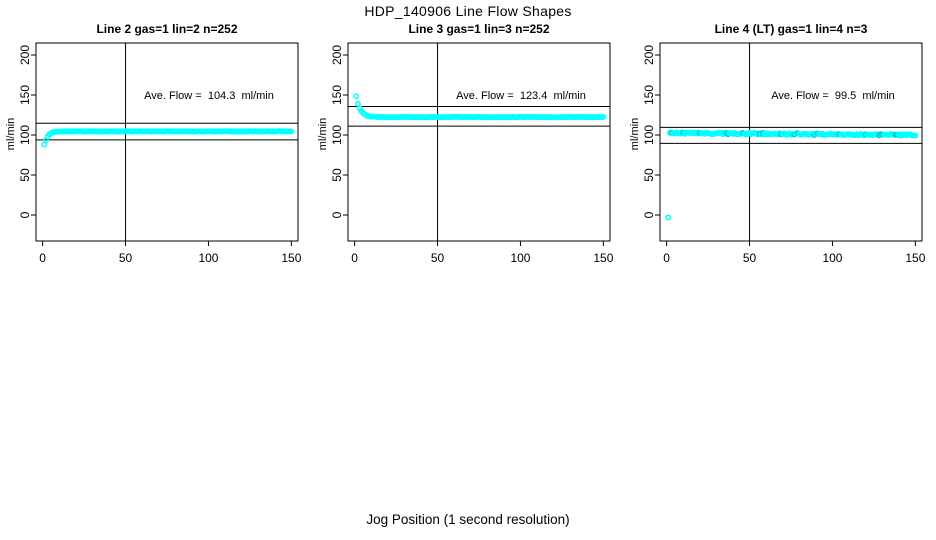 This screenshot has height=540, width=936. I want to click on panel-line3-plot-svg: 0 50 100 150 0 50 100 150 200, so click(472, 153).